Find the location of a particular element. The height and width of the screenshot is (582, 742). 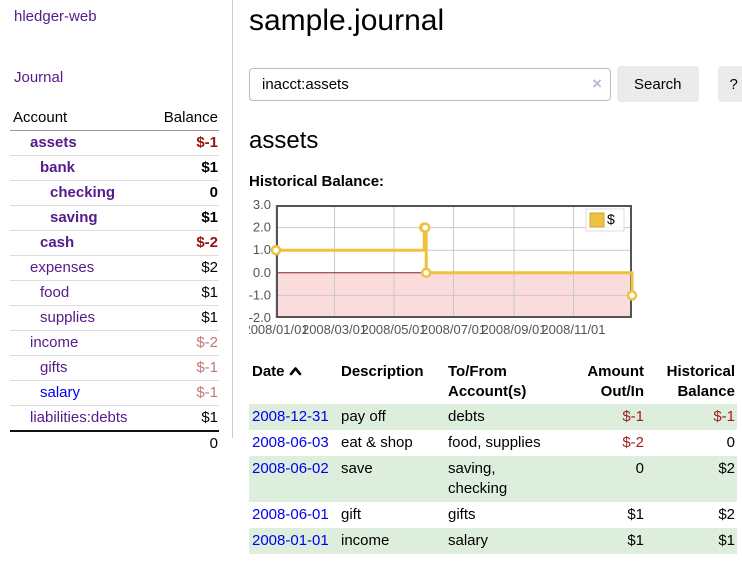

register-row: 2008-06-02 save saving, checking 0 $2 is located at coordinates (493, 479).